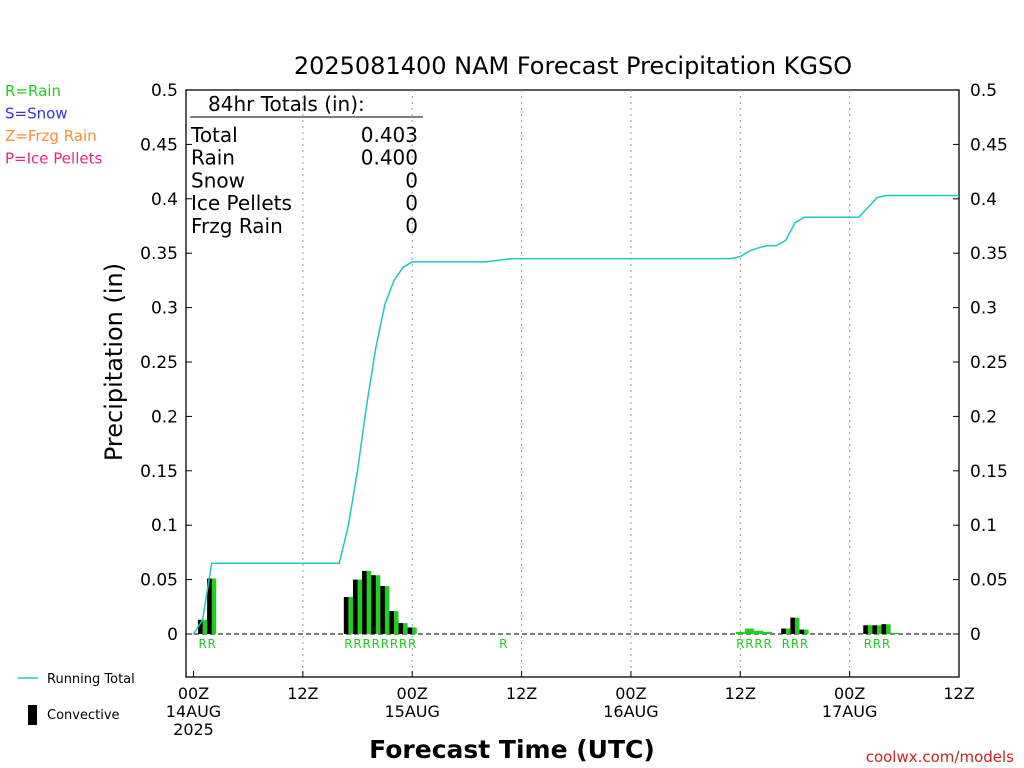 This screenshot has height=768, width=1024. I want to click on y-tick-label: 0.5, so click(164, 91).